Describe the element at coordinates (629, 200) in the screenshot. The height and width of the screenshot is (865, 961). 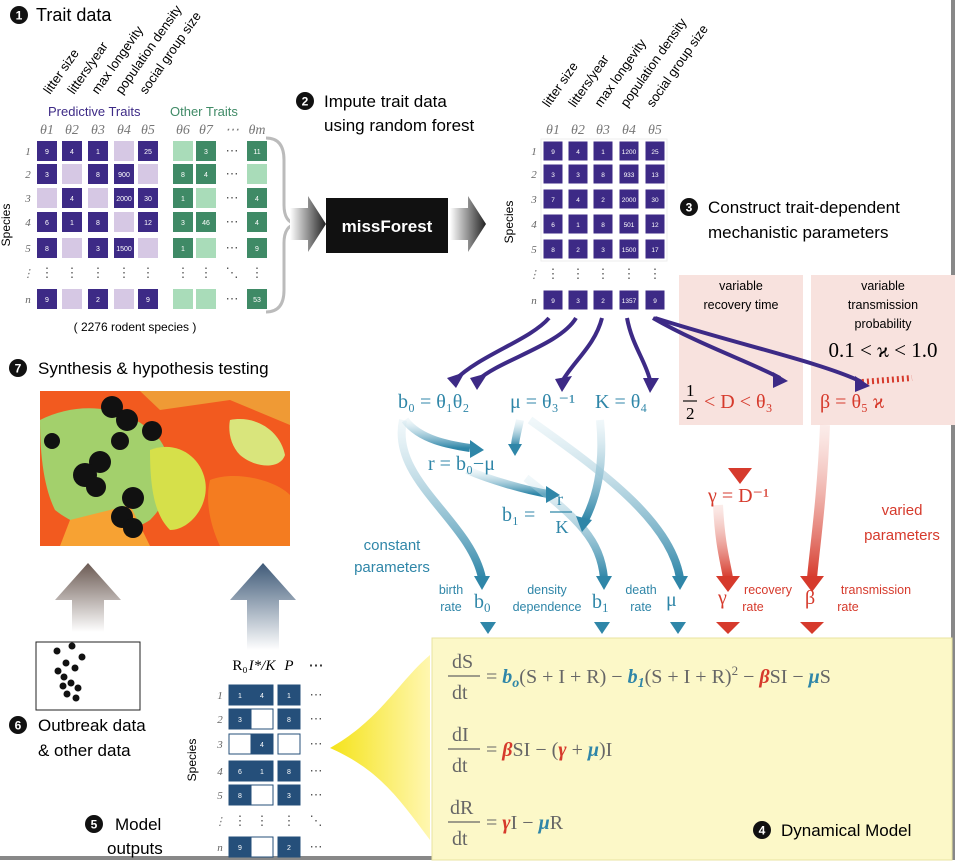
I see `imputed-cell-value: 2000` at that location.